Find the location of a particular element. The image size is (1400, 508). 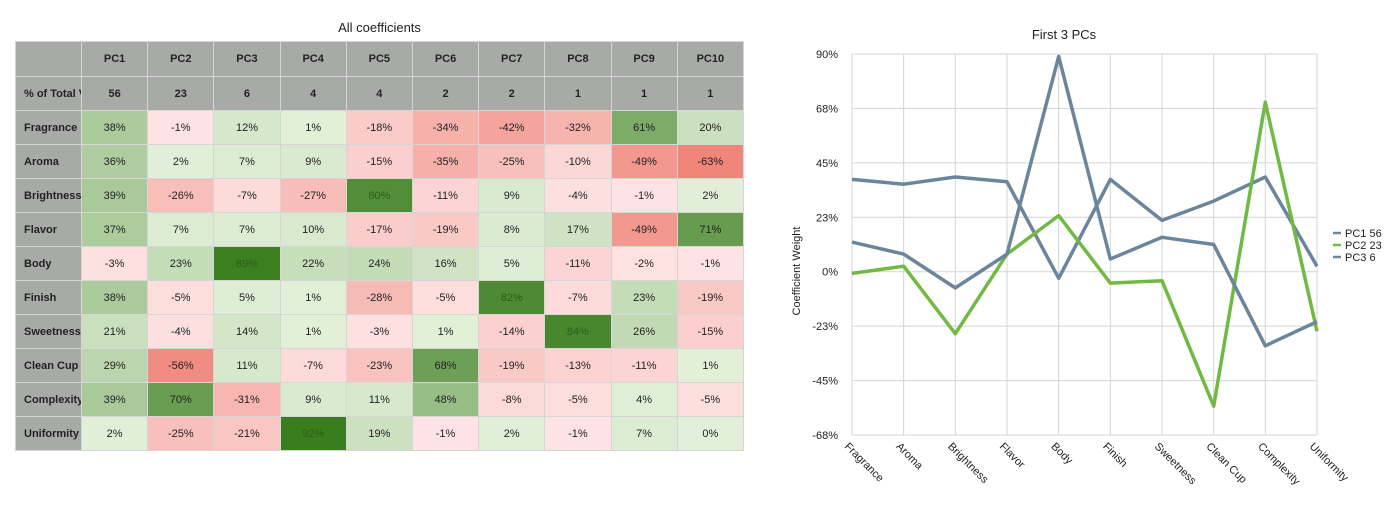

row-label: Brightness is located at coordinates (48, 195).